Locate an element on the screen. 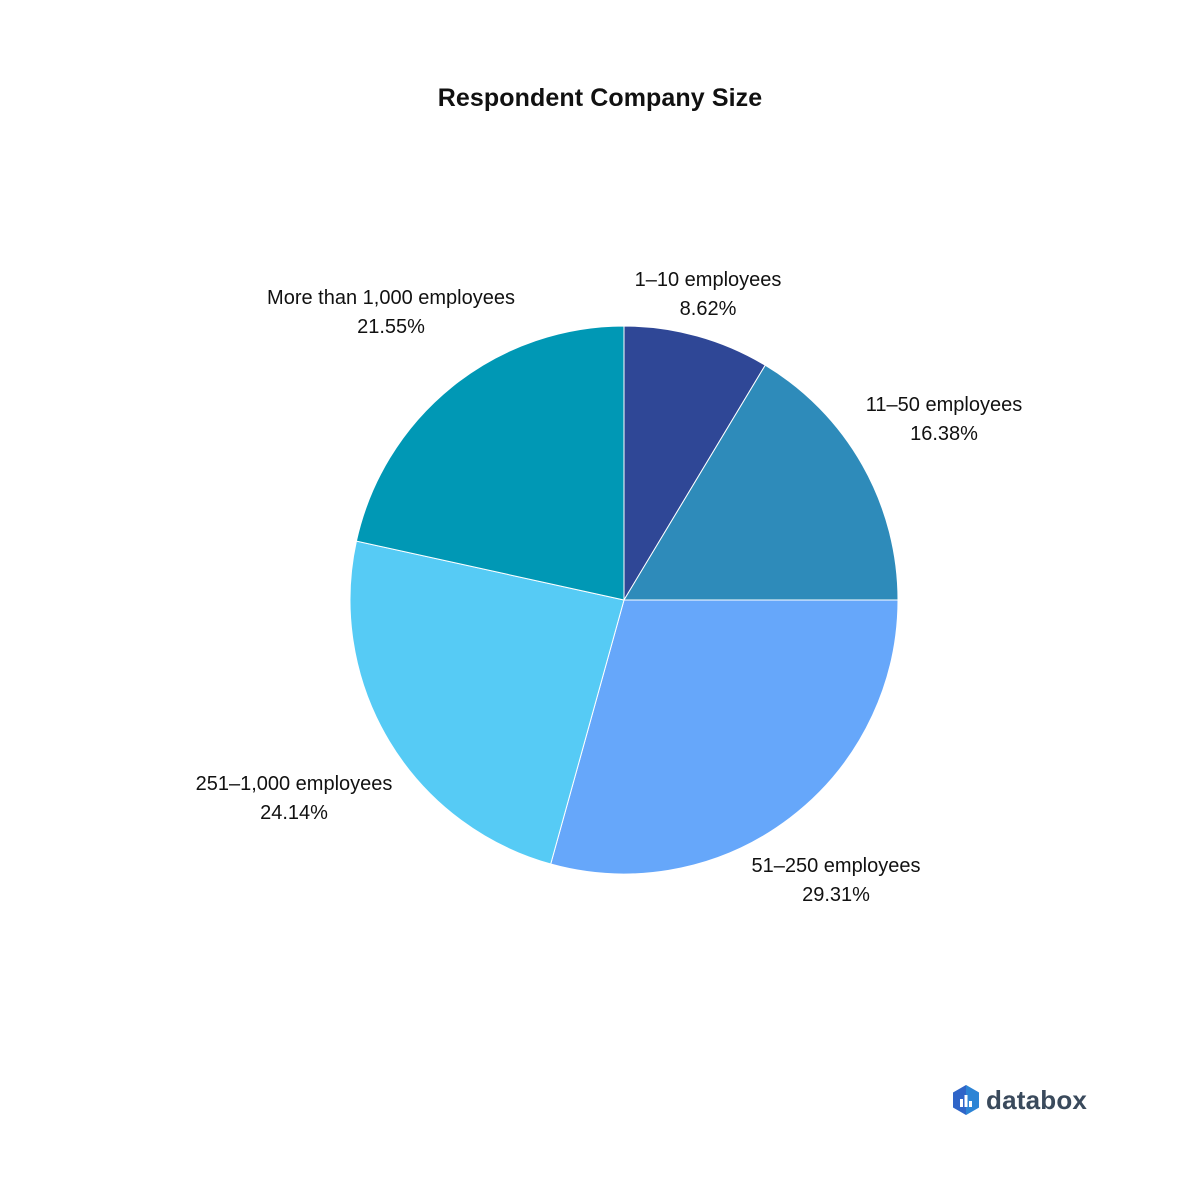  slice-name: 251–1,000 employees is located at coordinates (294, 784).